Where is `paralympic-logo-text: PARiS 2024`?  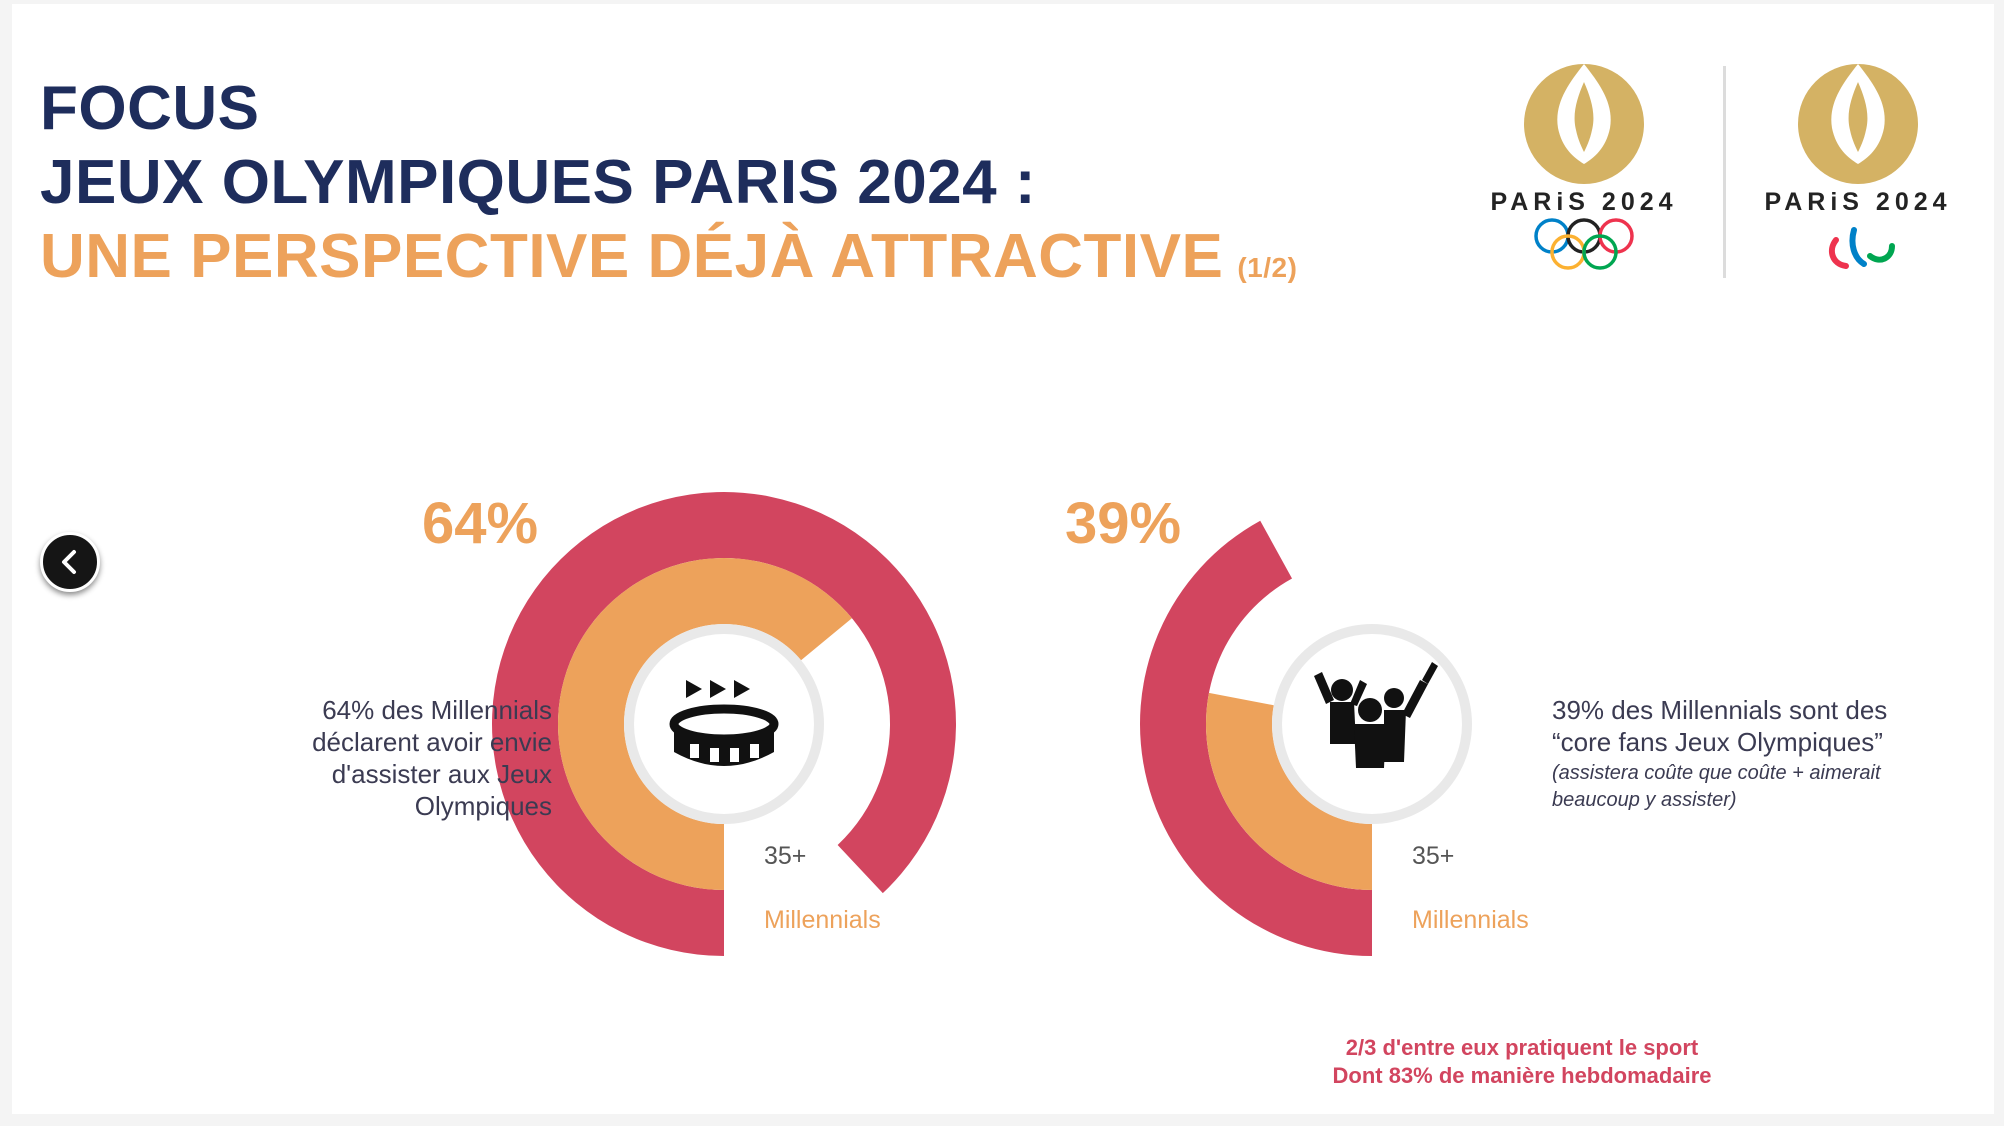
paralympic-logo-text: PARiS 2024 is located at coordinates (1858, 202).